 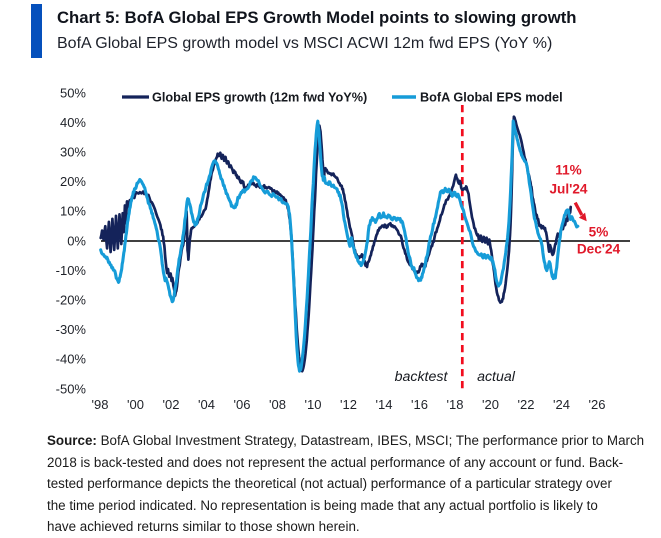 I want to click on svg-text: Dec'24, so click(x=599, y=249).